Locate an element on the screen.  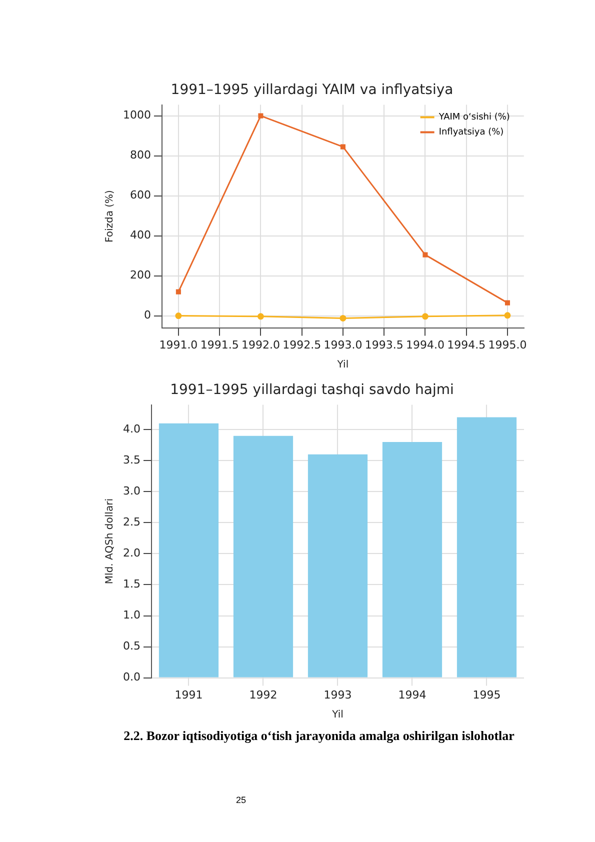
y-tick-label: 3.5 is located at coordinates (131, 460).